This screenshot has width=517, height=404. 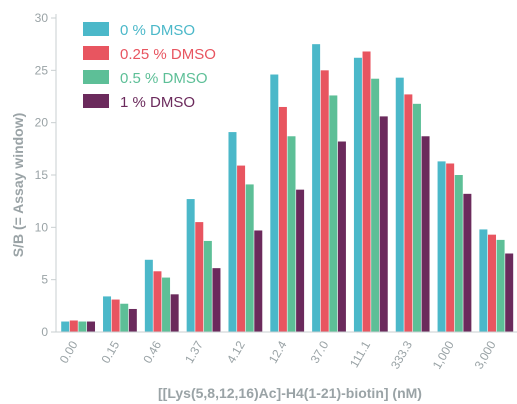 I want to click on x-tick-label: 333.3, so click(x=401, y=354).